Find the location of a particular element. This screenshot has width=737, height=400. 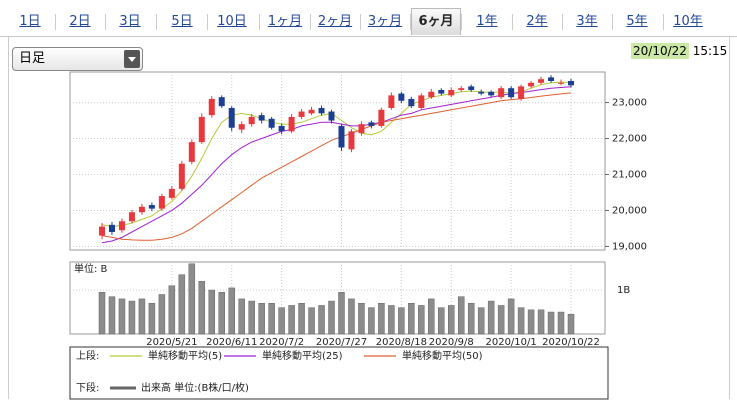

period-tab: 2ヶ月 is located at coordinates (335, 21).